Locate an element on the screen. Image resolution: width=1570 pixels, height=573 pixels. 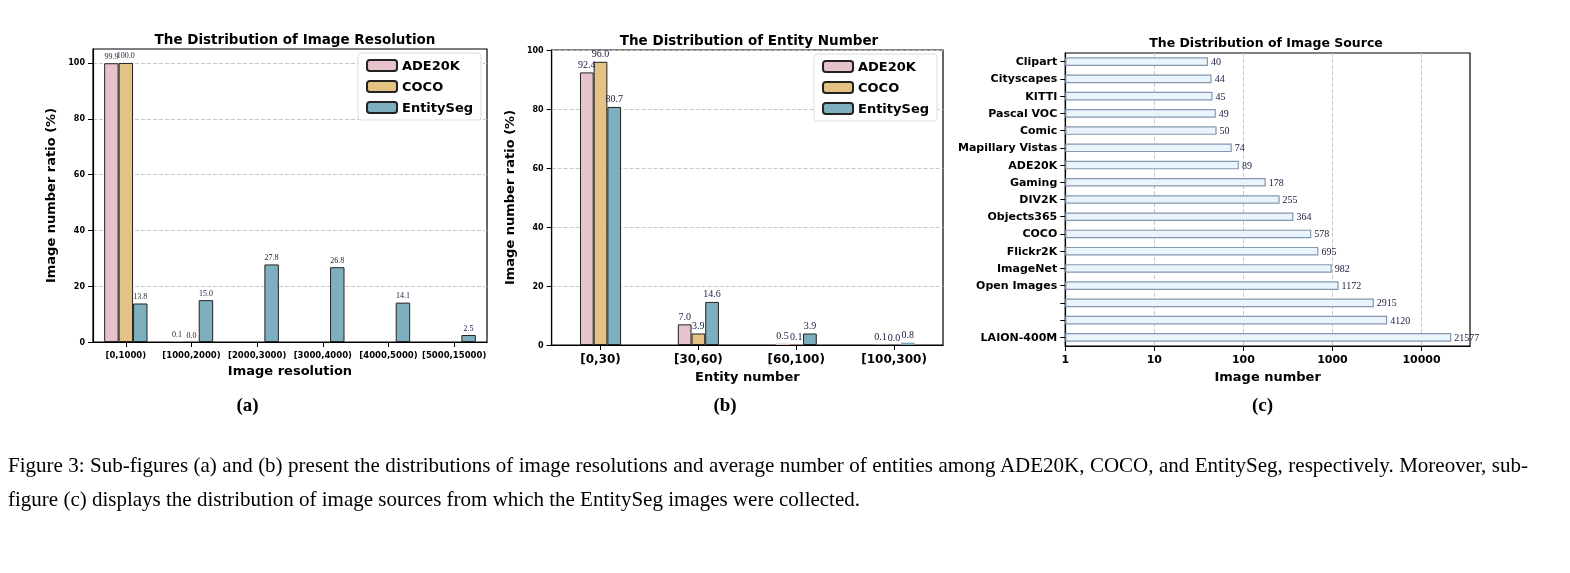
x-tick-label: [4000,5000) is located at coordinates (388, 354).